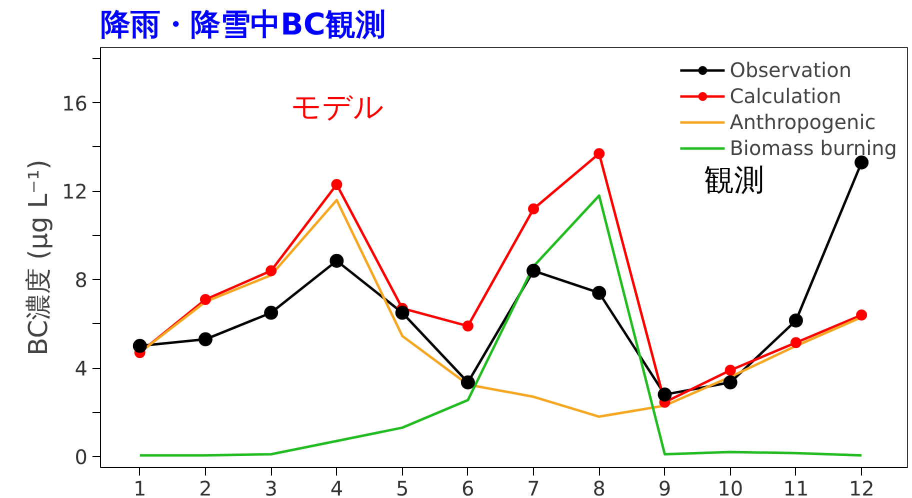  What do you see at coordinates (468, 487) in the screenshot?
I see `x-tick-label: 6` at bounding box center [468, 487].